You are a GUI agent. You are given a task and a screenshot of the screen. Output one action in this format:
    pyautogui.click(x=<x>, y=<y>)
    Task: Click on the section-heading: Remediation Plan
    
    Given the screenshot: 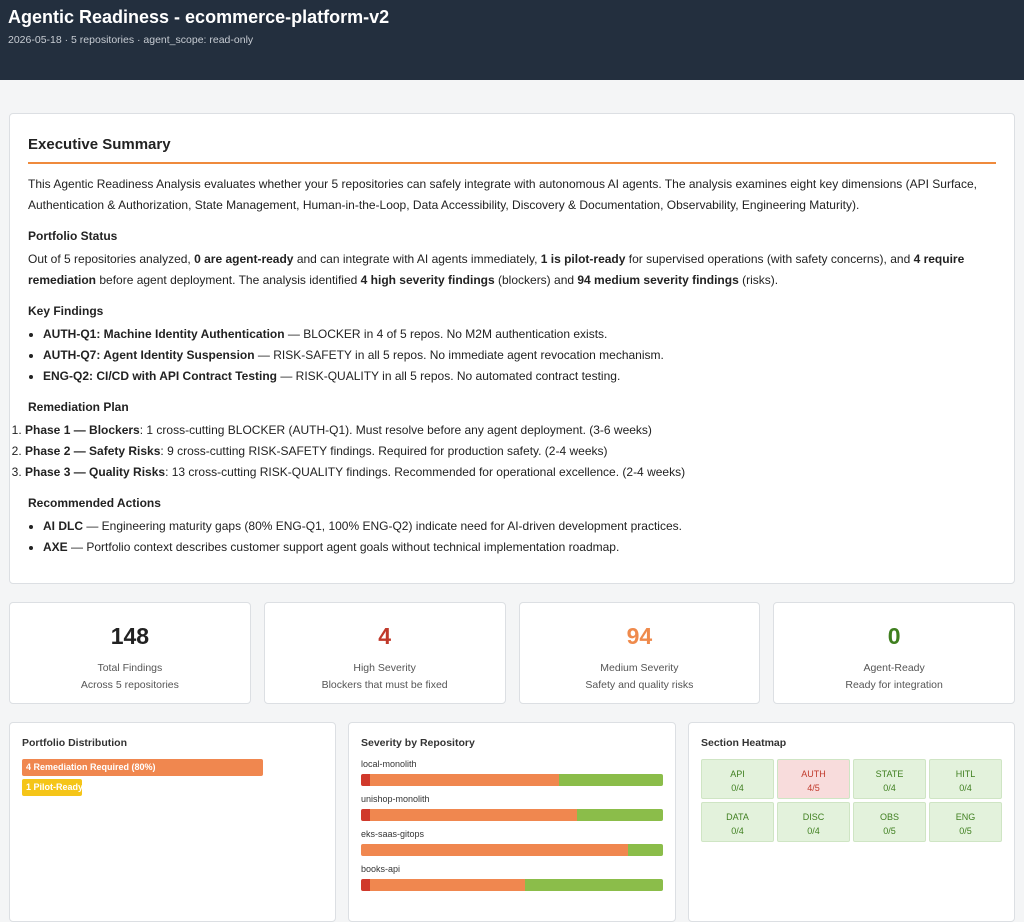 What is the action you would take?
    pyautogui.click(x=78, y=407)
    